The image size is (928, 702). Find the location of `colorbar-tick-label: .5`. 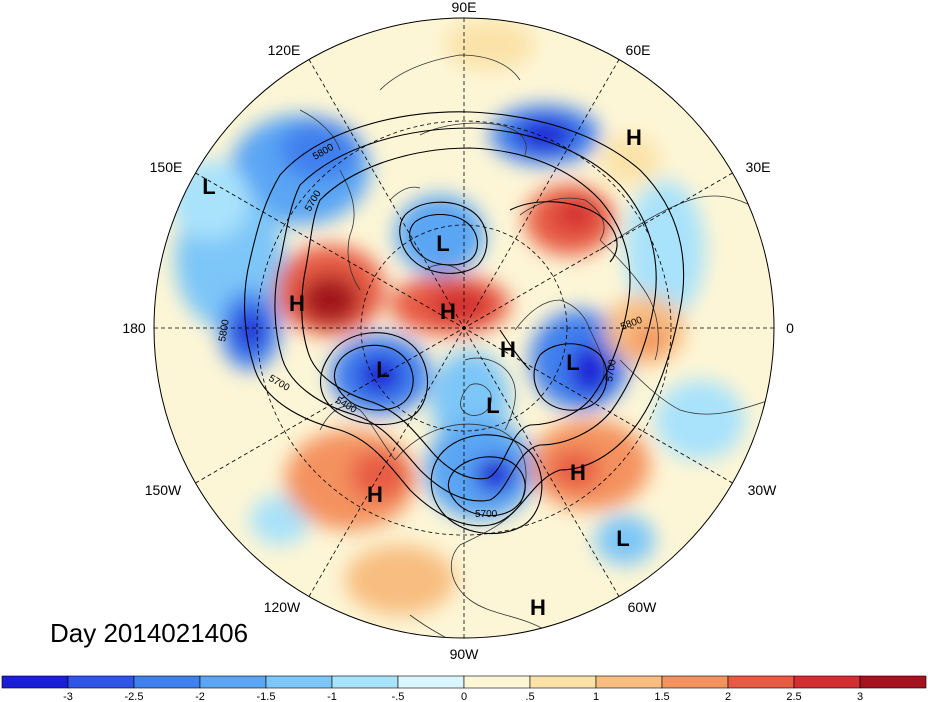

colorbar-tick-label: .5 is located at coordinates (529, 696).